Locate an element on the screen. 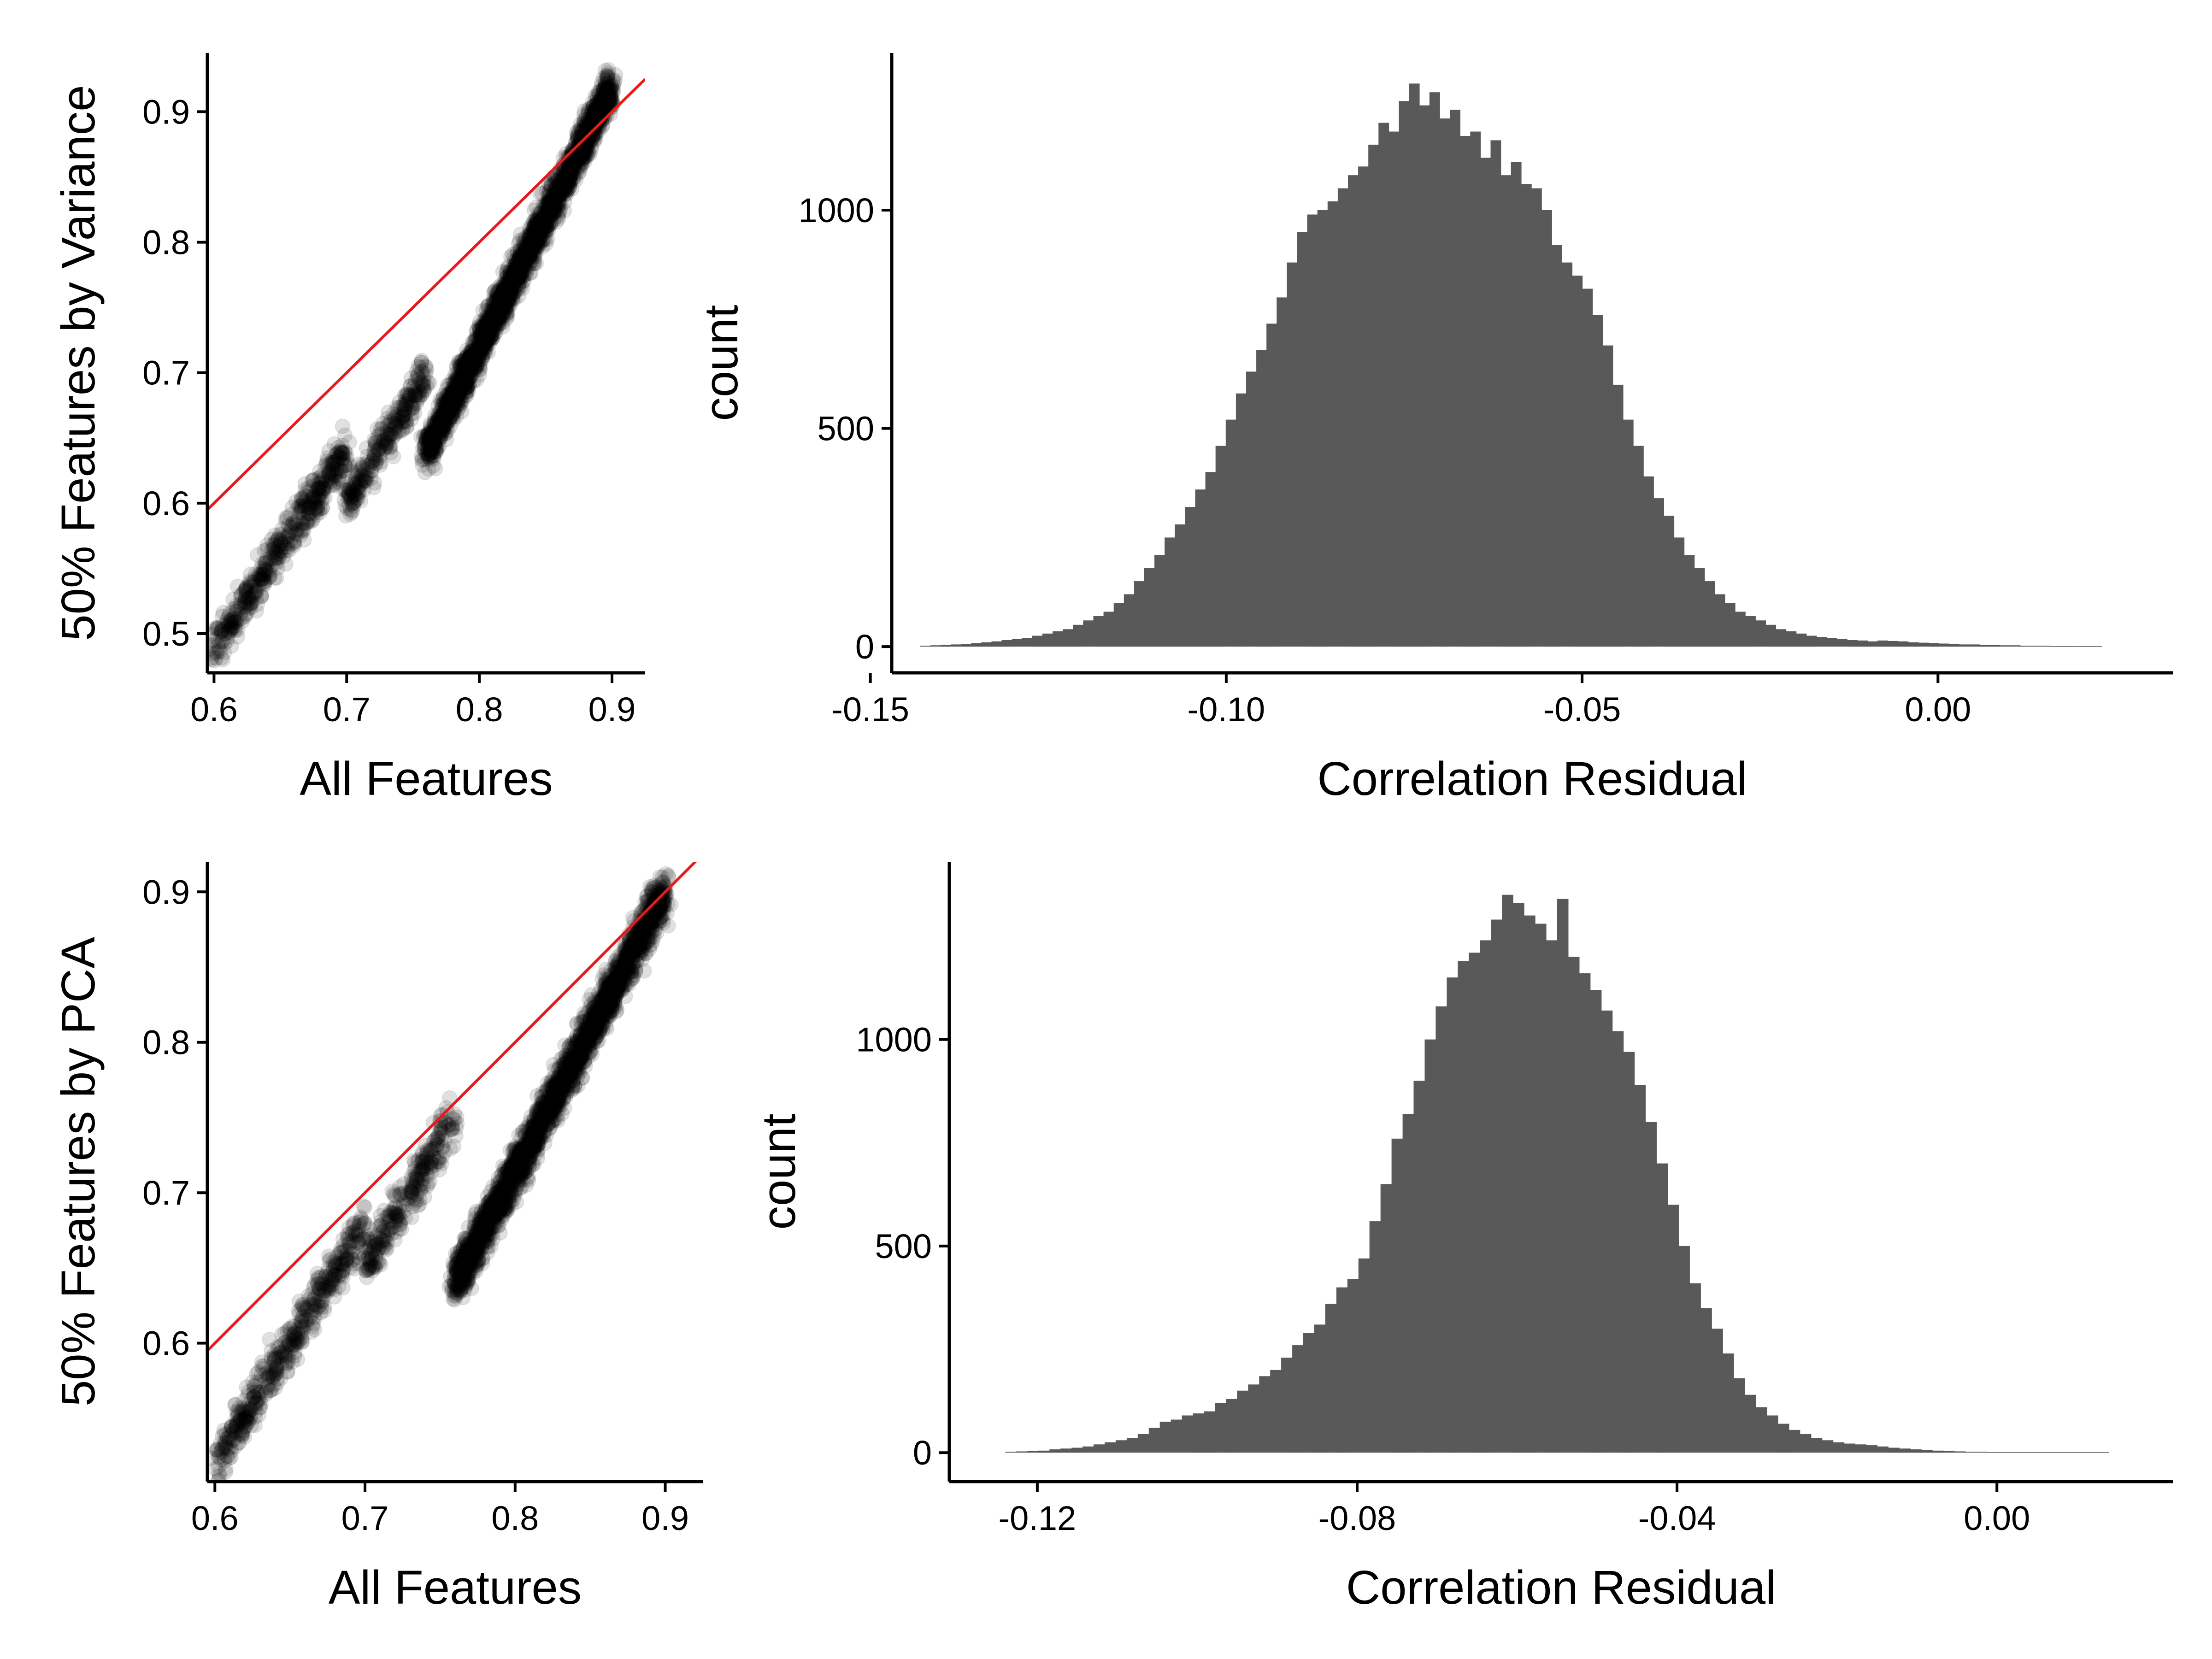  y-tick-label: 0.6 is located at coordinates (166, 503).